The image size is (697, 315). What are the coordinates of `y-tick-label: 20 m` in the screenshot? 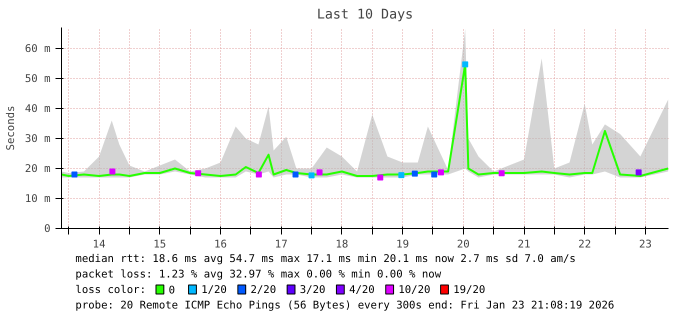 It's located at (37, 168).